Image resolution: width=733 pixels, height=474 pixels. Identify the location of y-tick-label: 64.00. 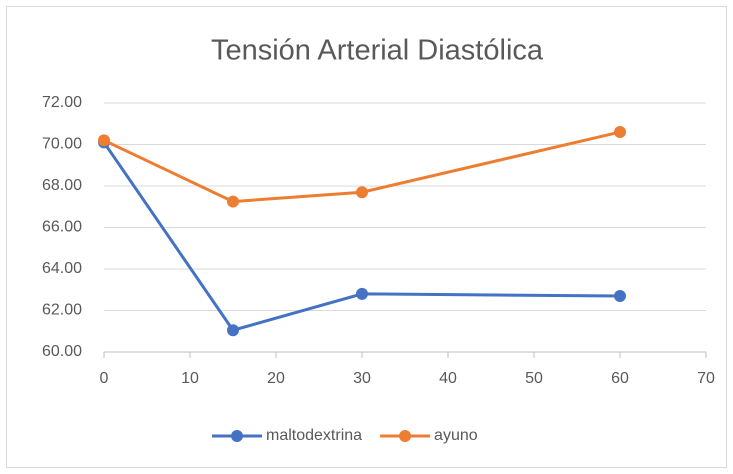
(62, 268).